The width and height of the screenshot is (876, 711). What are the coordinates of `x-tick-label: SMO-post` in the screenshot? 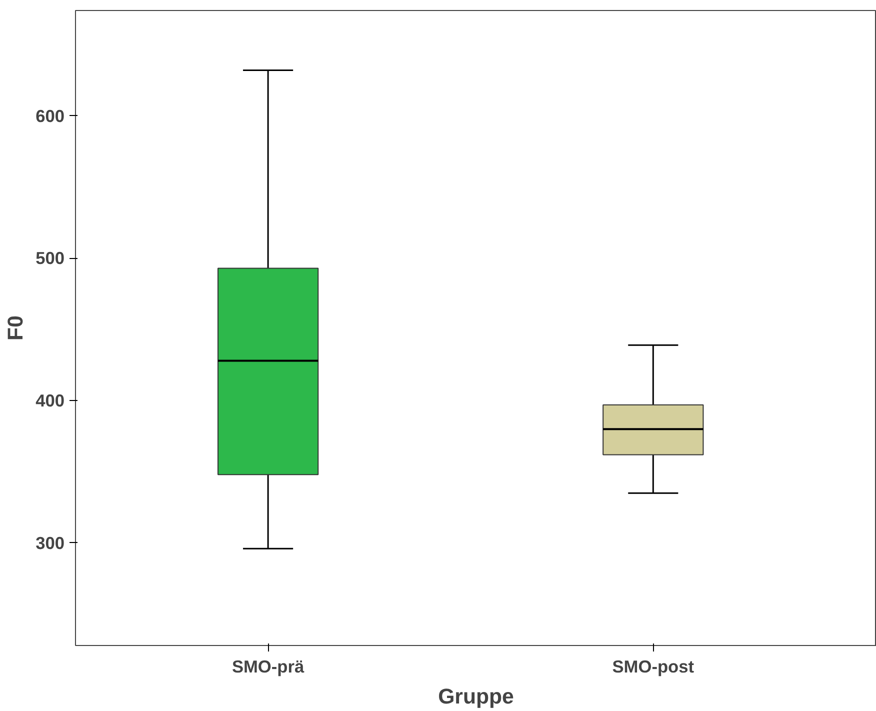 It's located at (653, 666).